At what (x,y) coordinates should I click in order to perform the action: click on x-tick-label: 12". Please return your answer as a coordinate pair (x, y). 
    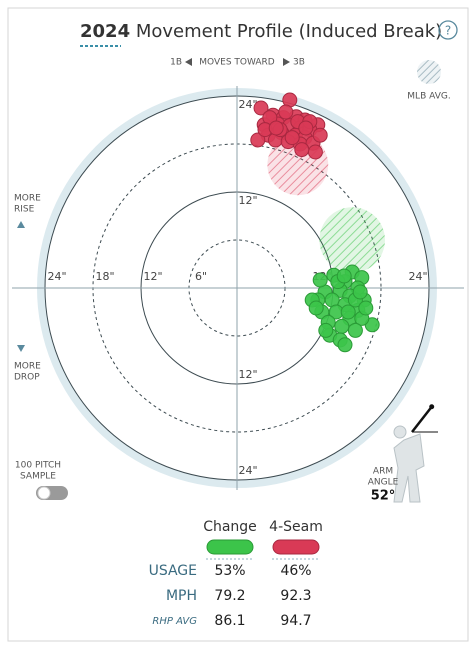
    Looking at the image, I should click on (152, 276).